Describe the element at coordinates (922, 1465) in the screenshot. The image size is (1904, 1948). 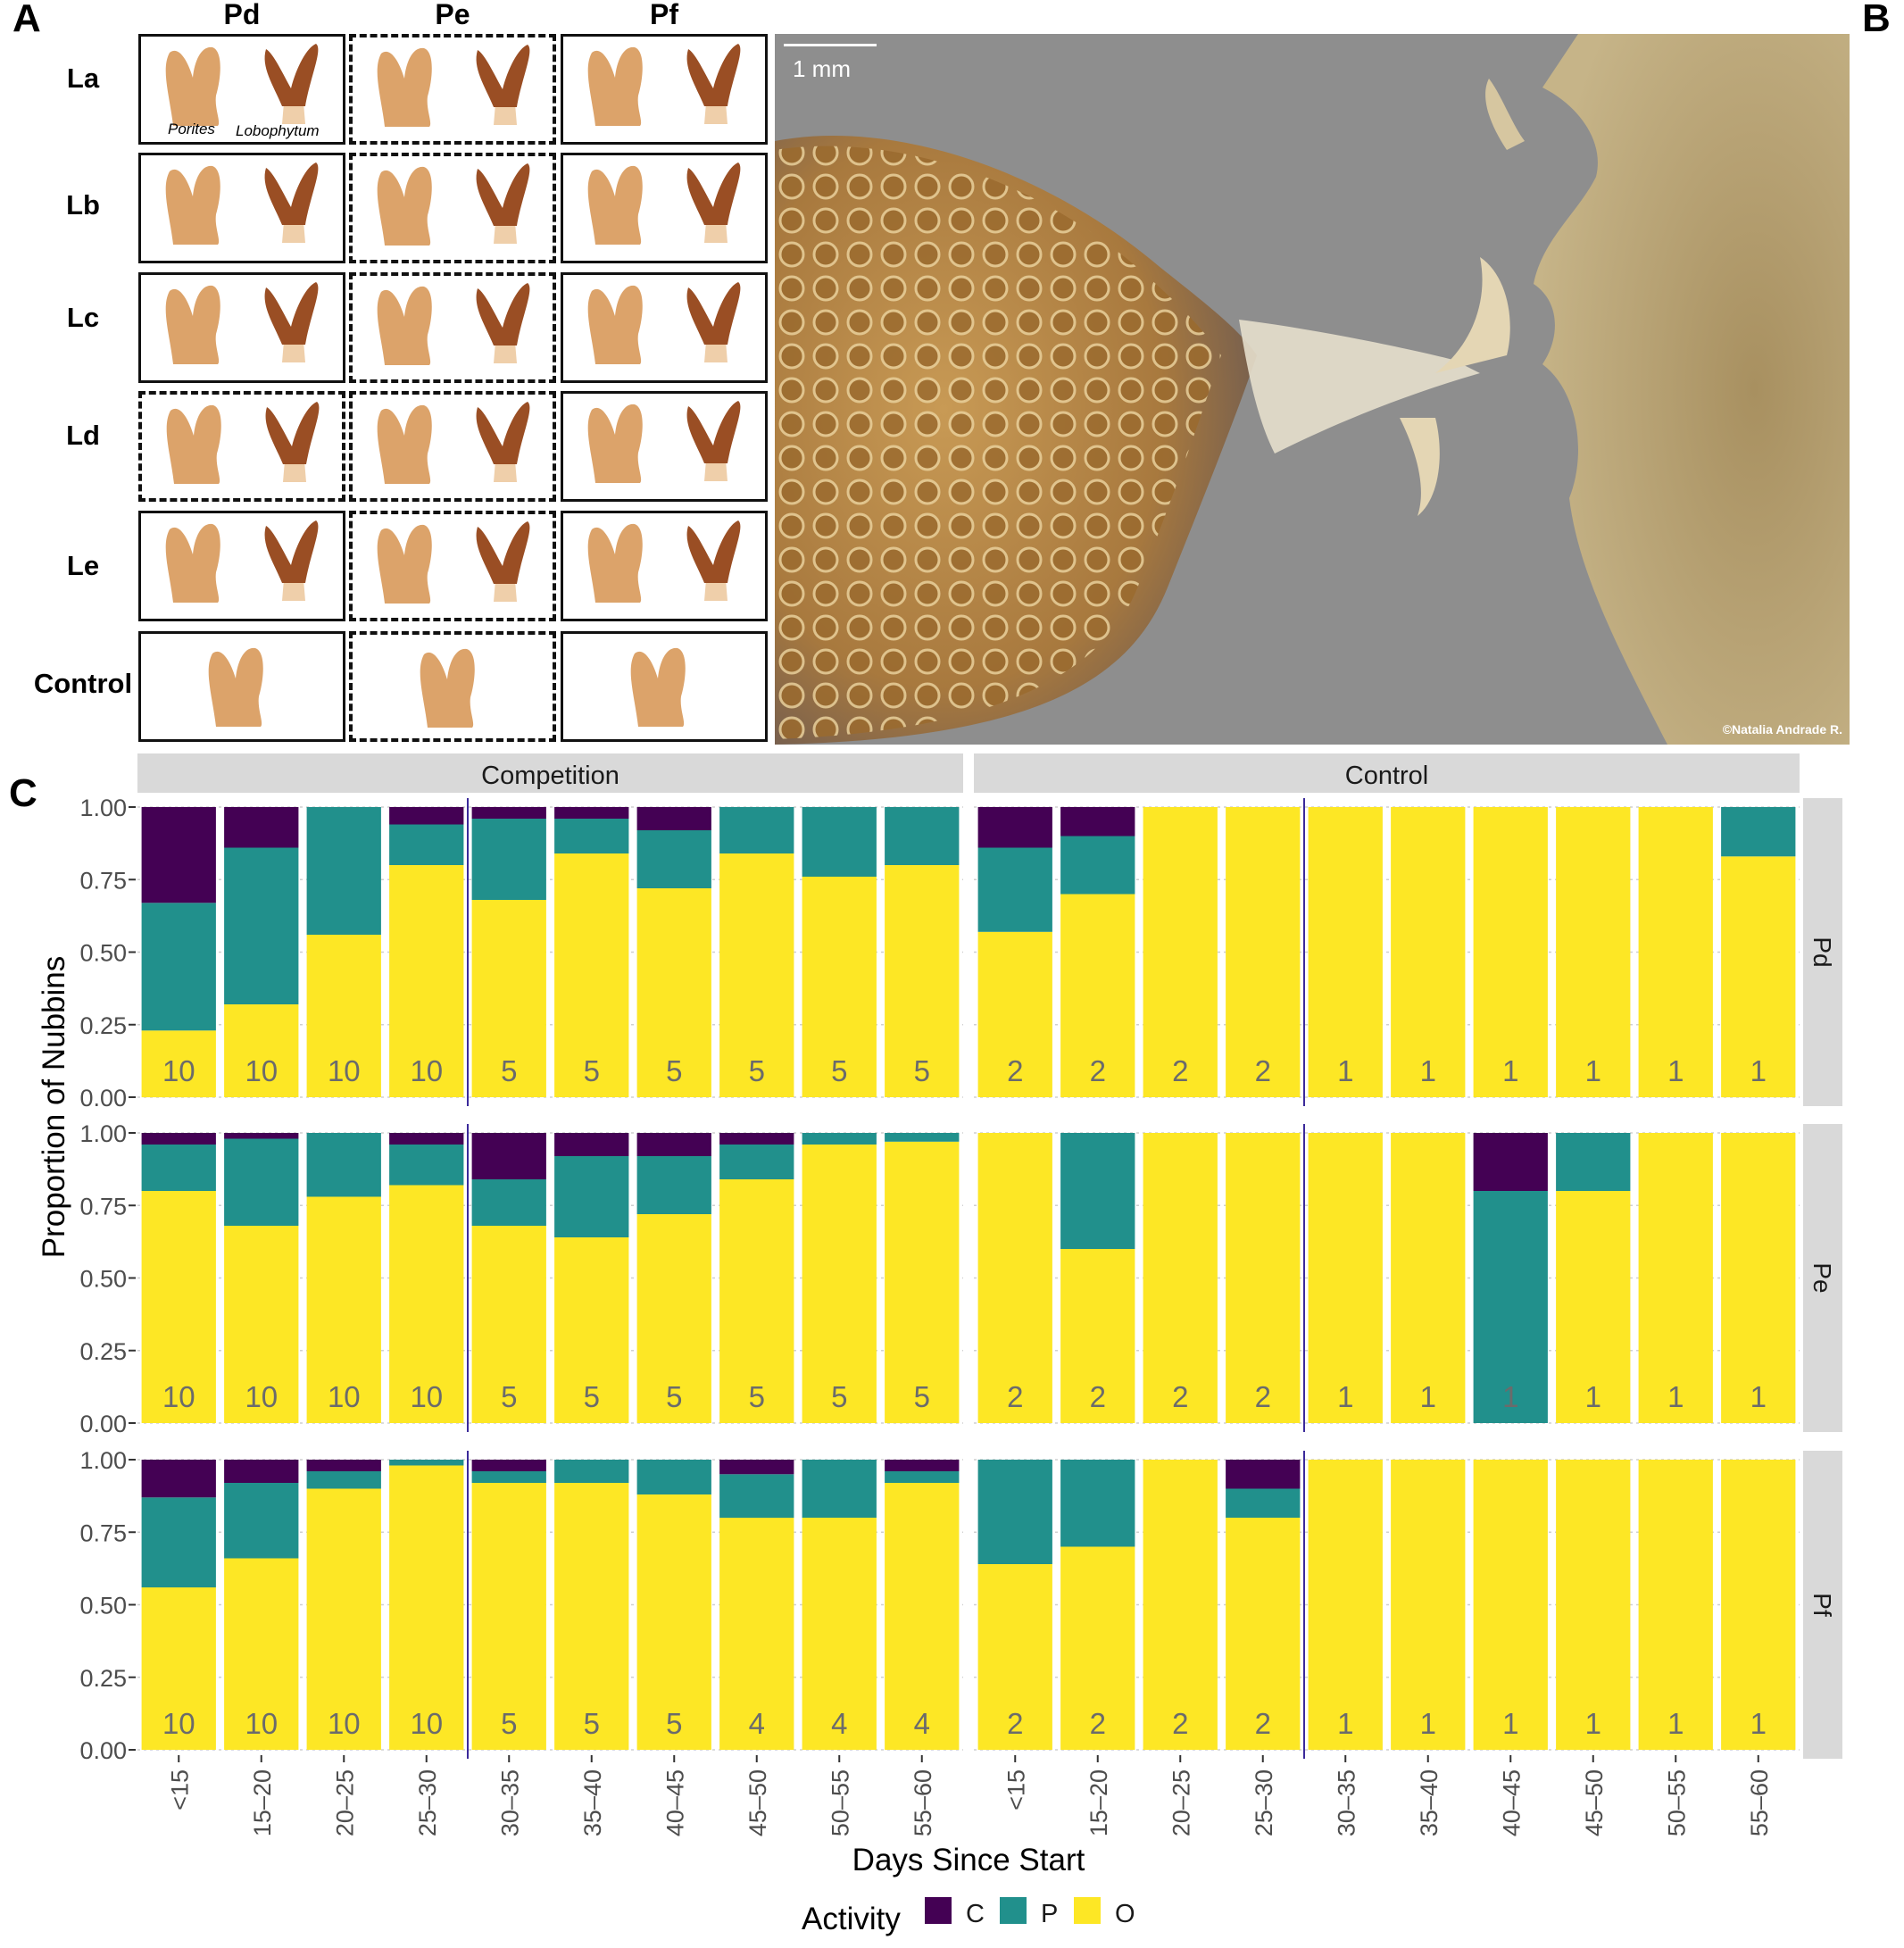
I see `bar-C-pf-competition` at that location.